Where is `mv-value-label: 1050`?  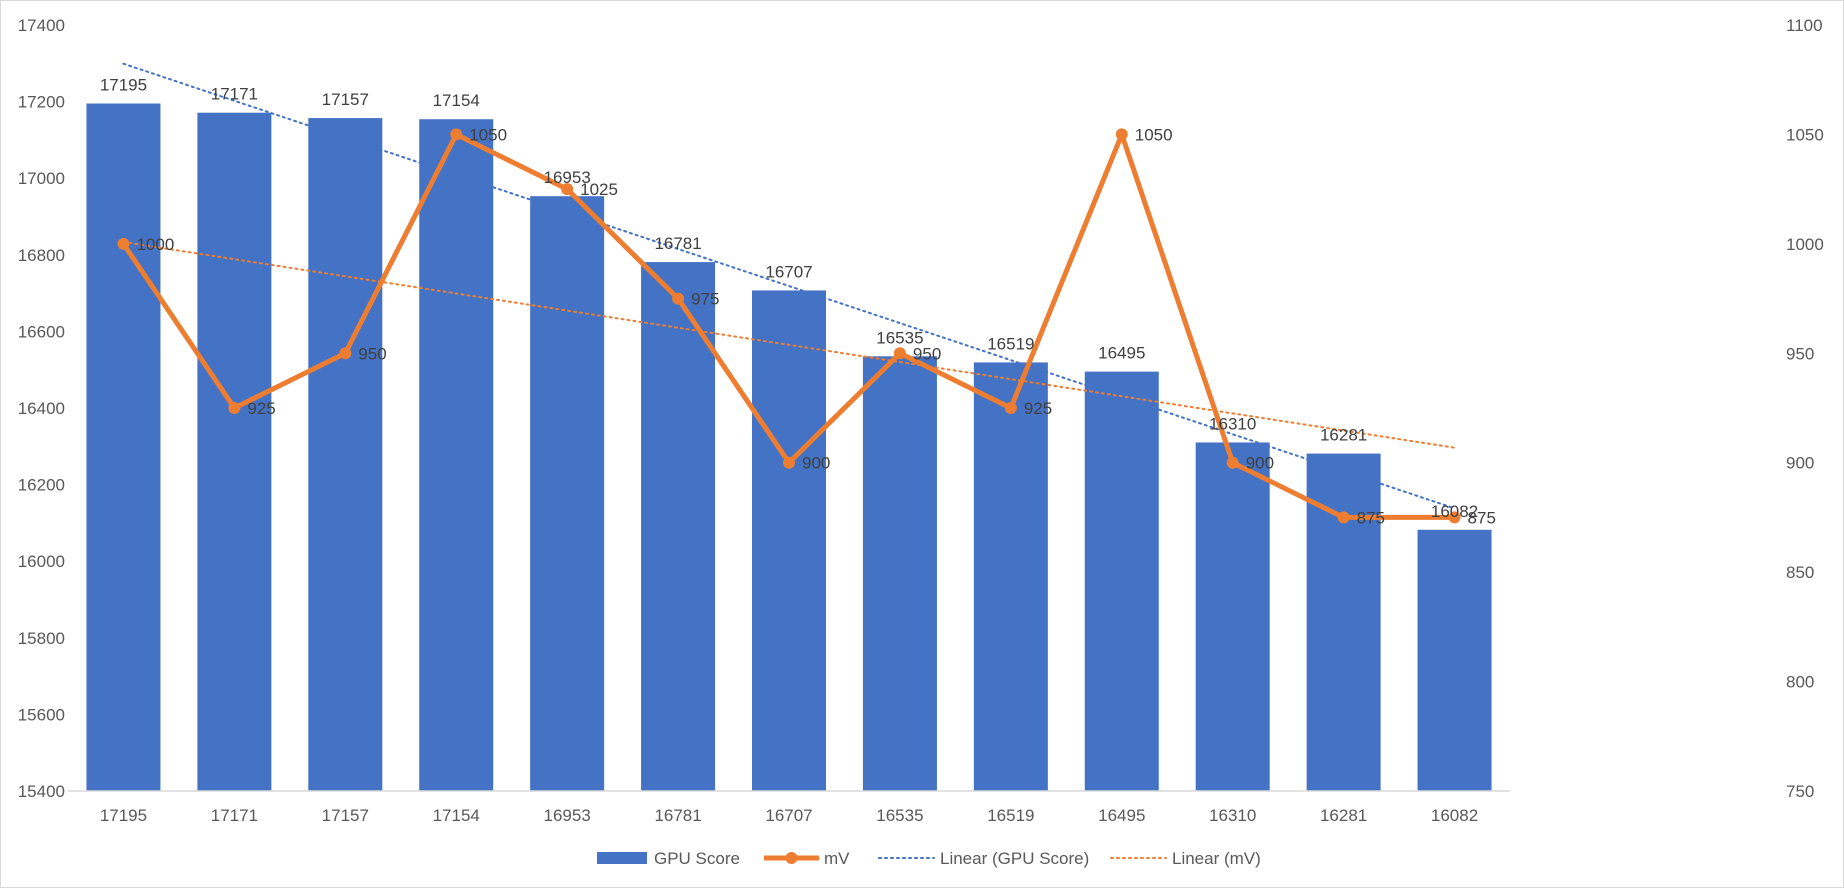 mv-value-label: 1050 is located at coordinates (1154, 134).